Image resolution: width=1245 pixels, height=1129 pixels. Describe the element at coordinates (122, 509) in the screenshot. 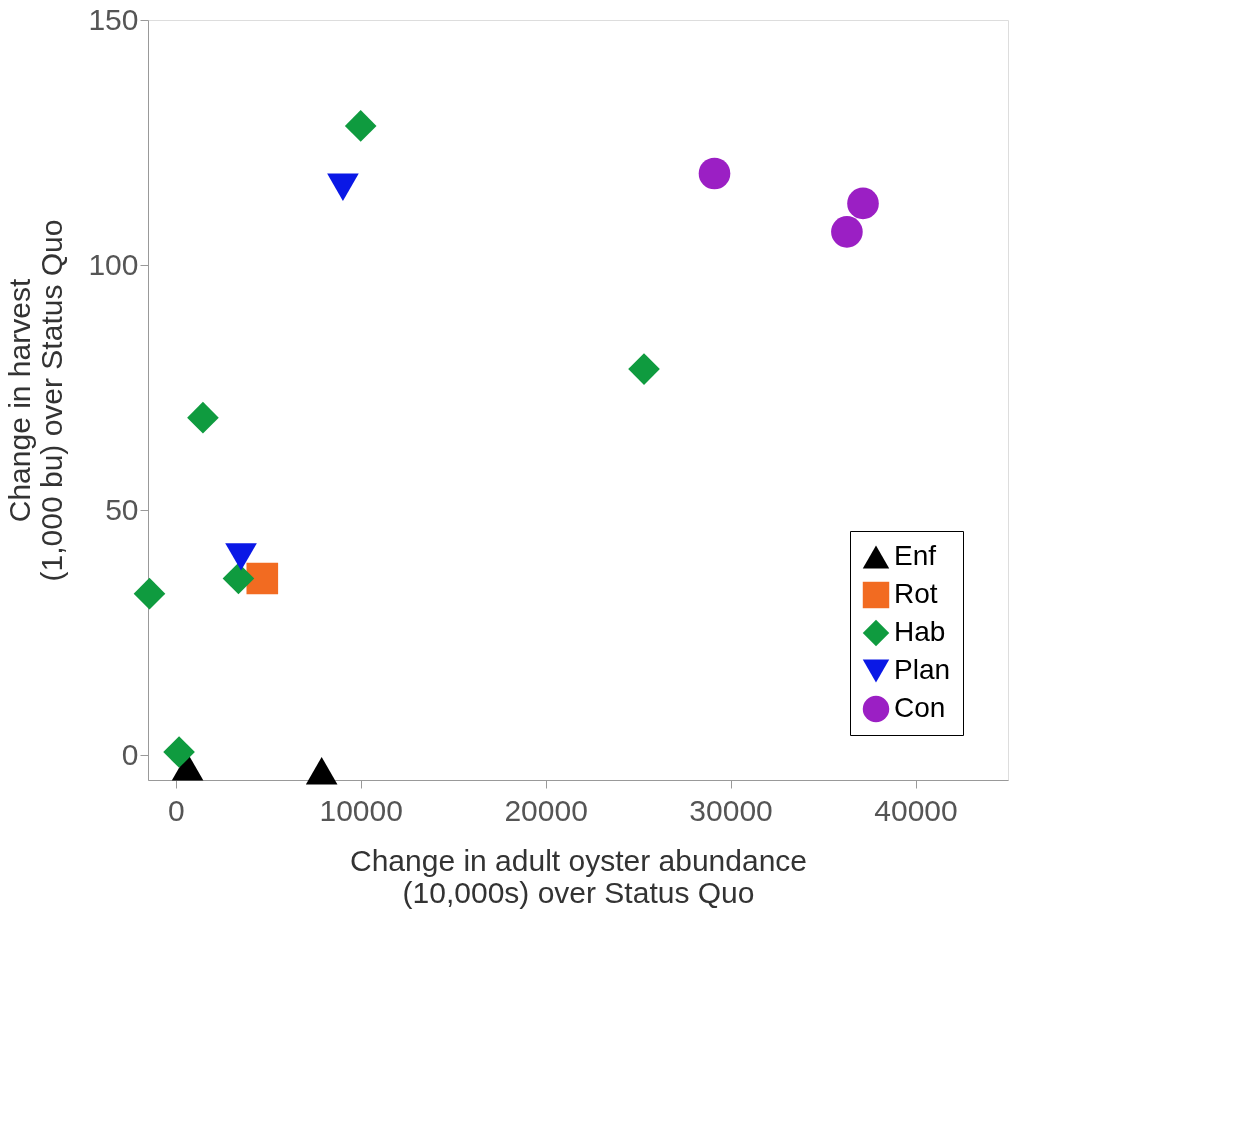

I see `y-tick-label: 50` at that location.